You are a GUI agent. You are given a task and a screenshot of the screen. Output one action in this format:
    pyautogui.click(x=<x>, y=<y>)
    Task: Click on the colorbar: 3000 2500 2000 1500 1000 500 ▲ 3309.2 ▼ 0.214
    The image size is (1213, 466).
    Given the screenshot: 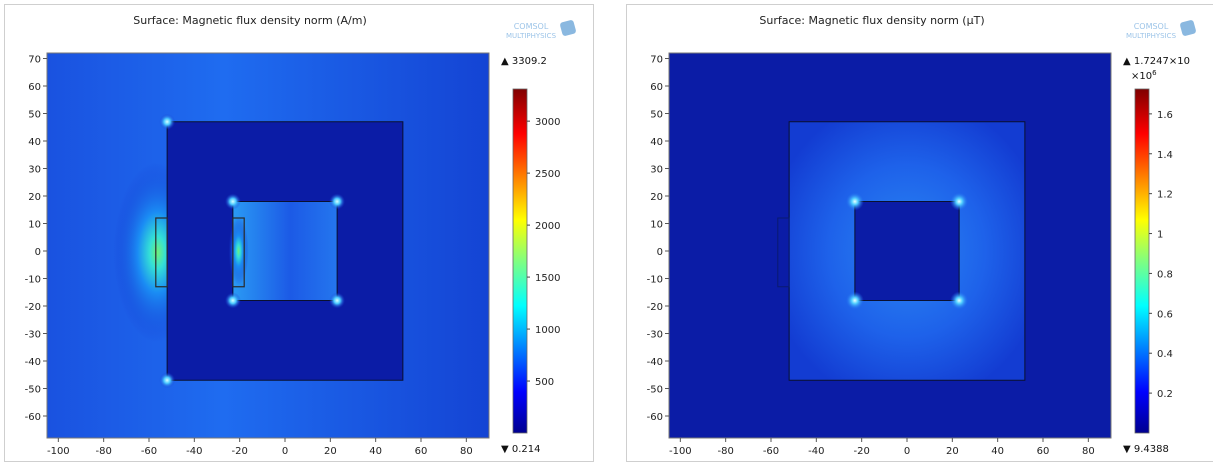 What is the action you would take?
    pyautogui.click(x=530, y=255)
    